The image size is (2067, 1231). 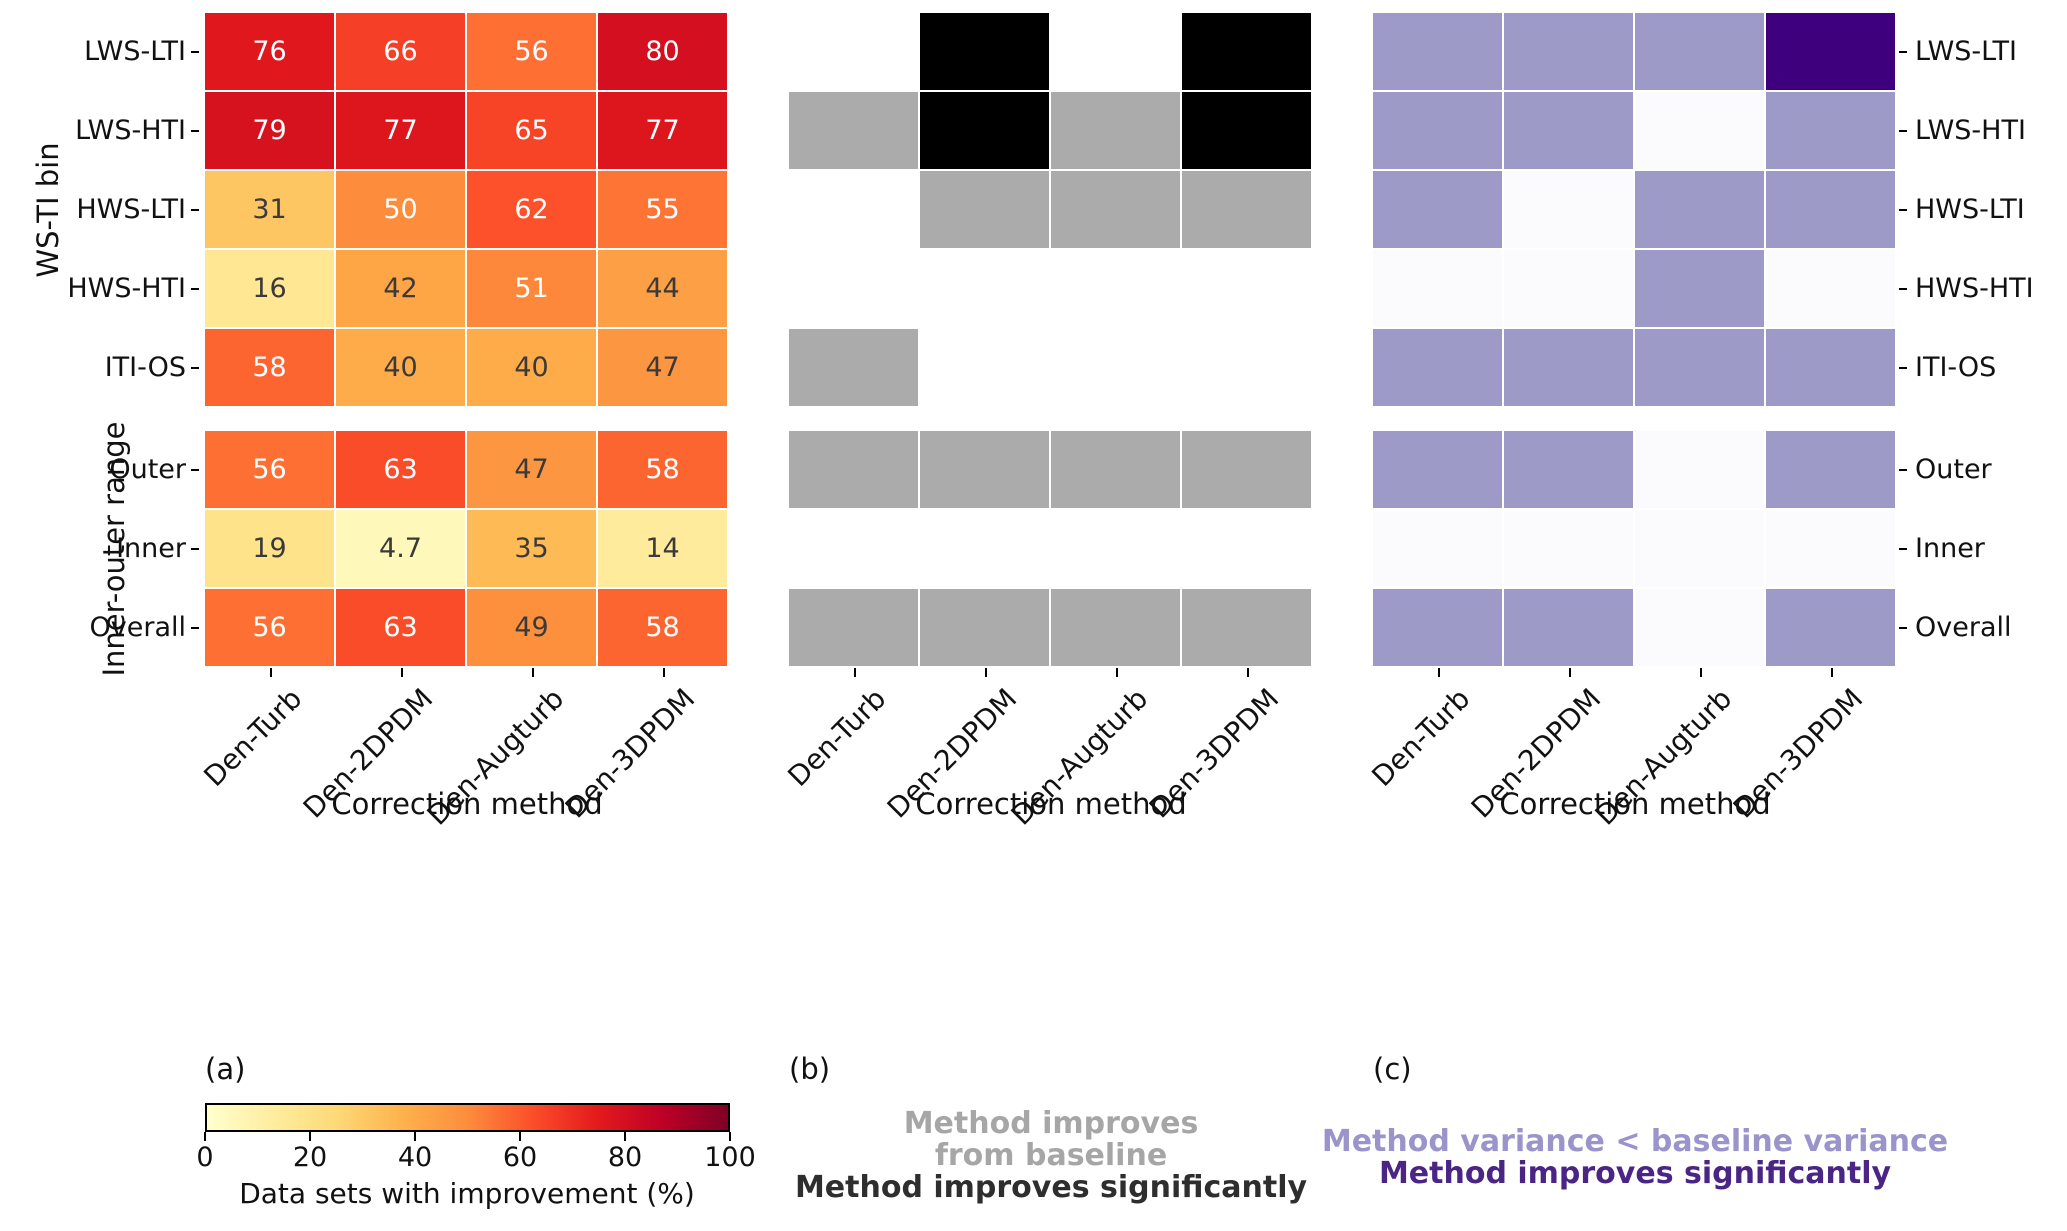 I want to click on heatmap-cell-value: 40, so click(x=400, y=367).